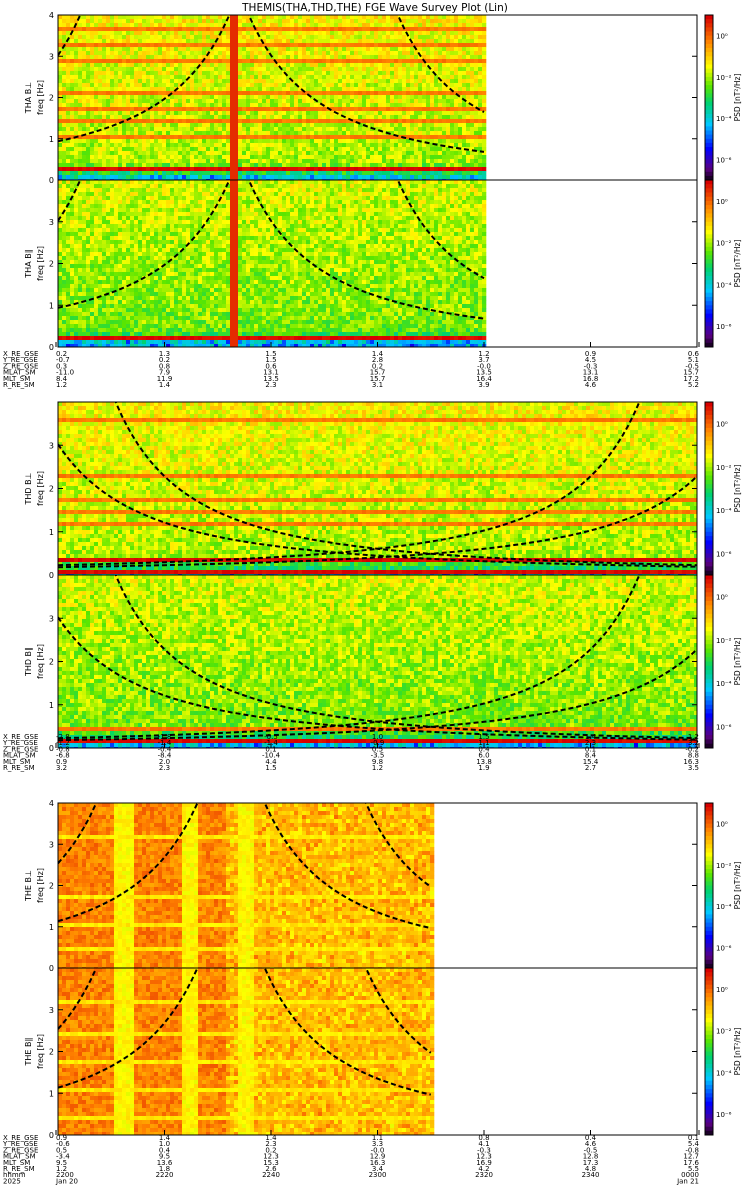 The height and width of the screenshot is (1204, 750). What do you see at coordinates (28, 488) in the screenshot?
I see `panel-label: THD B⊥` at bounding box center [28, 488].